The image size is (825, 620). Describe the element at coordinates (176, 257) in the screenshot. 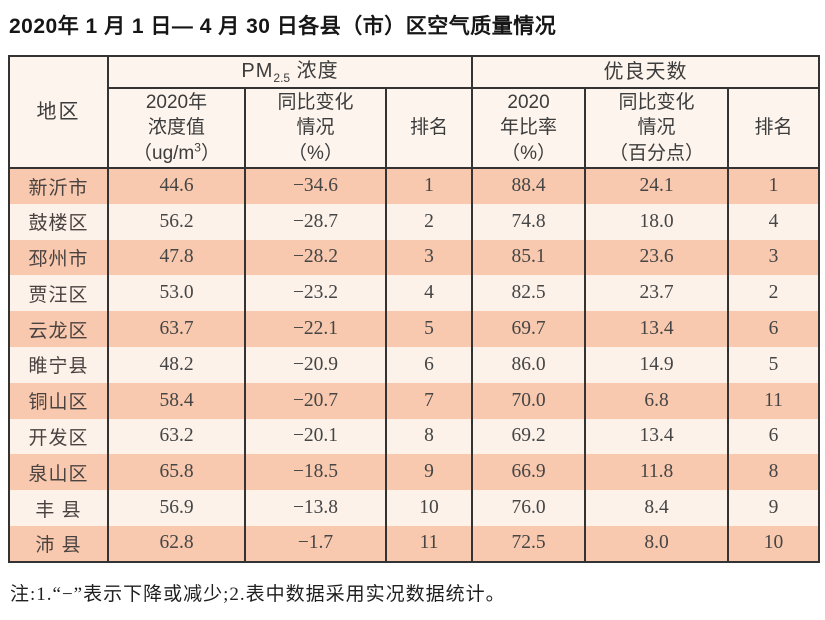

I see `pm-value-cell: 47.8` at that location.